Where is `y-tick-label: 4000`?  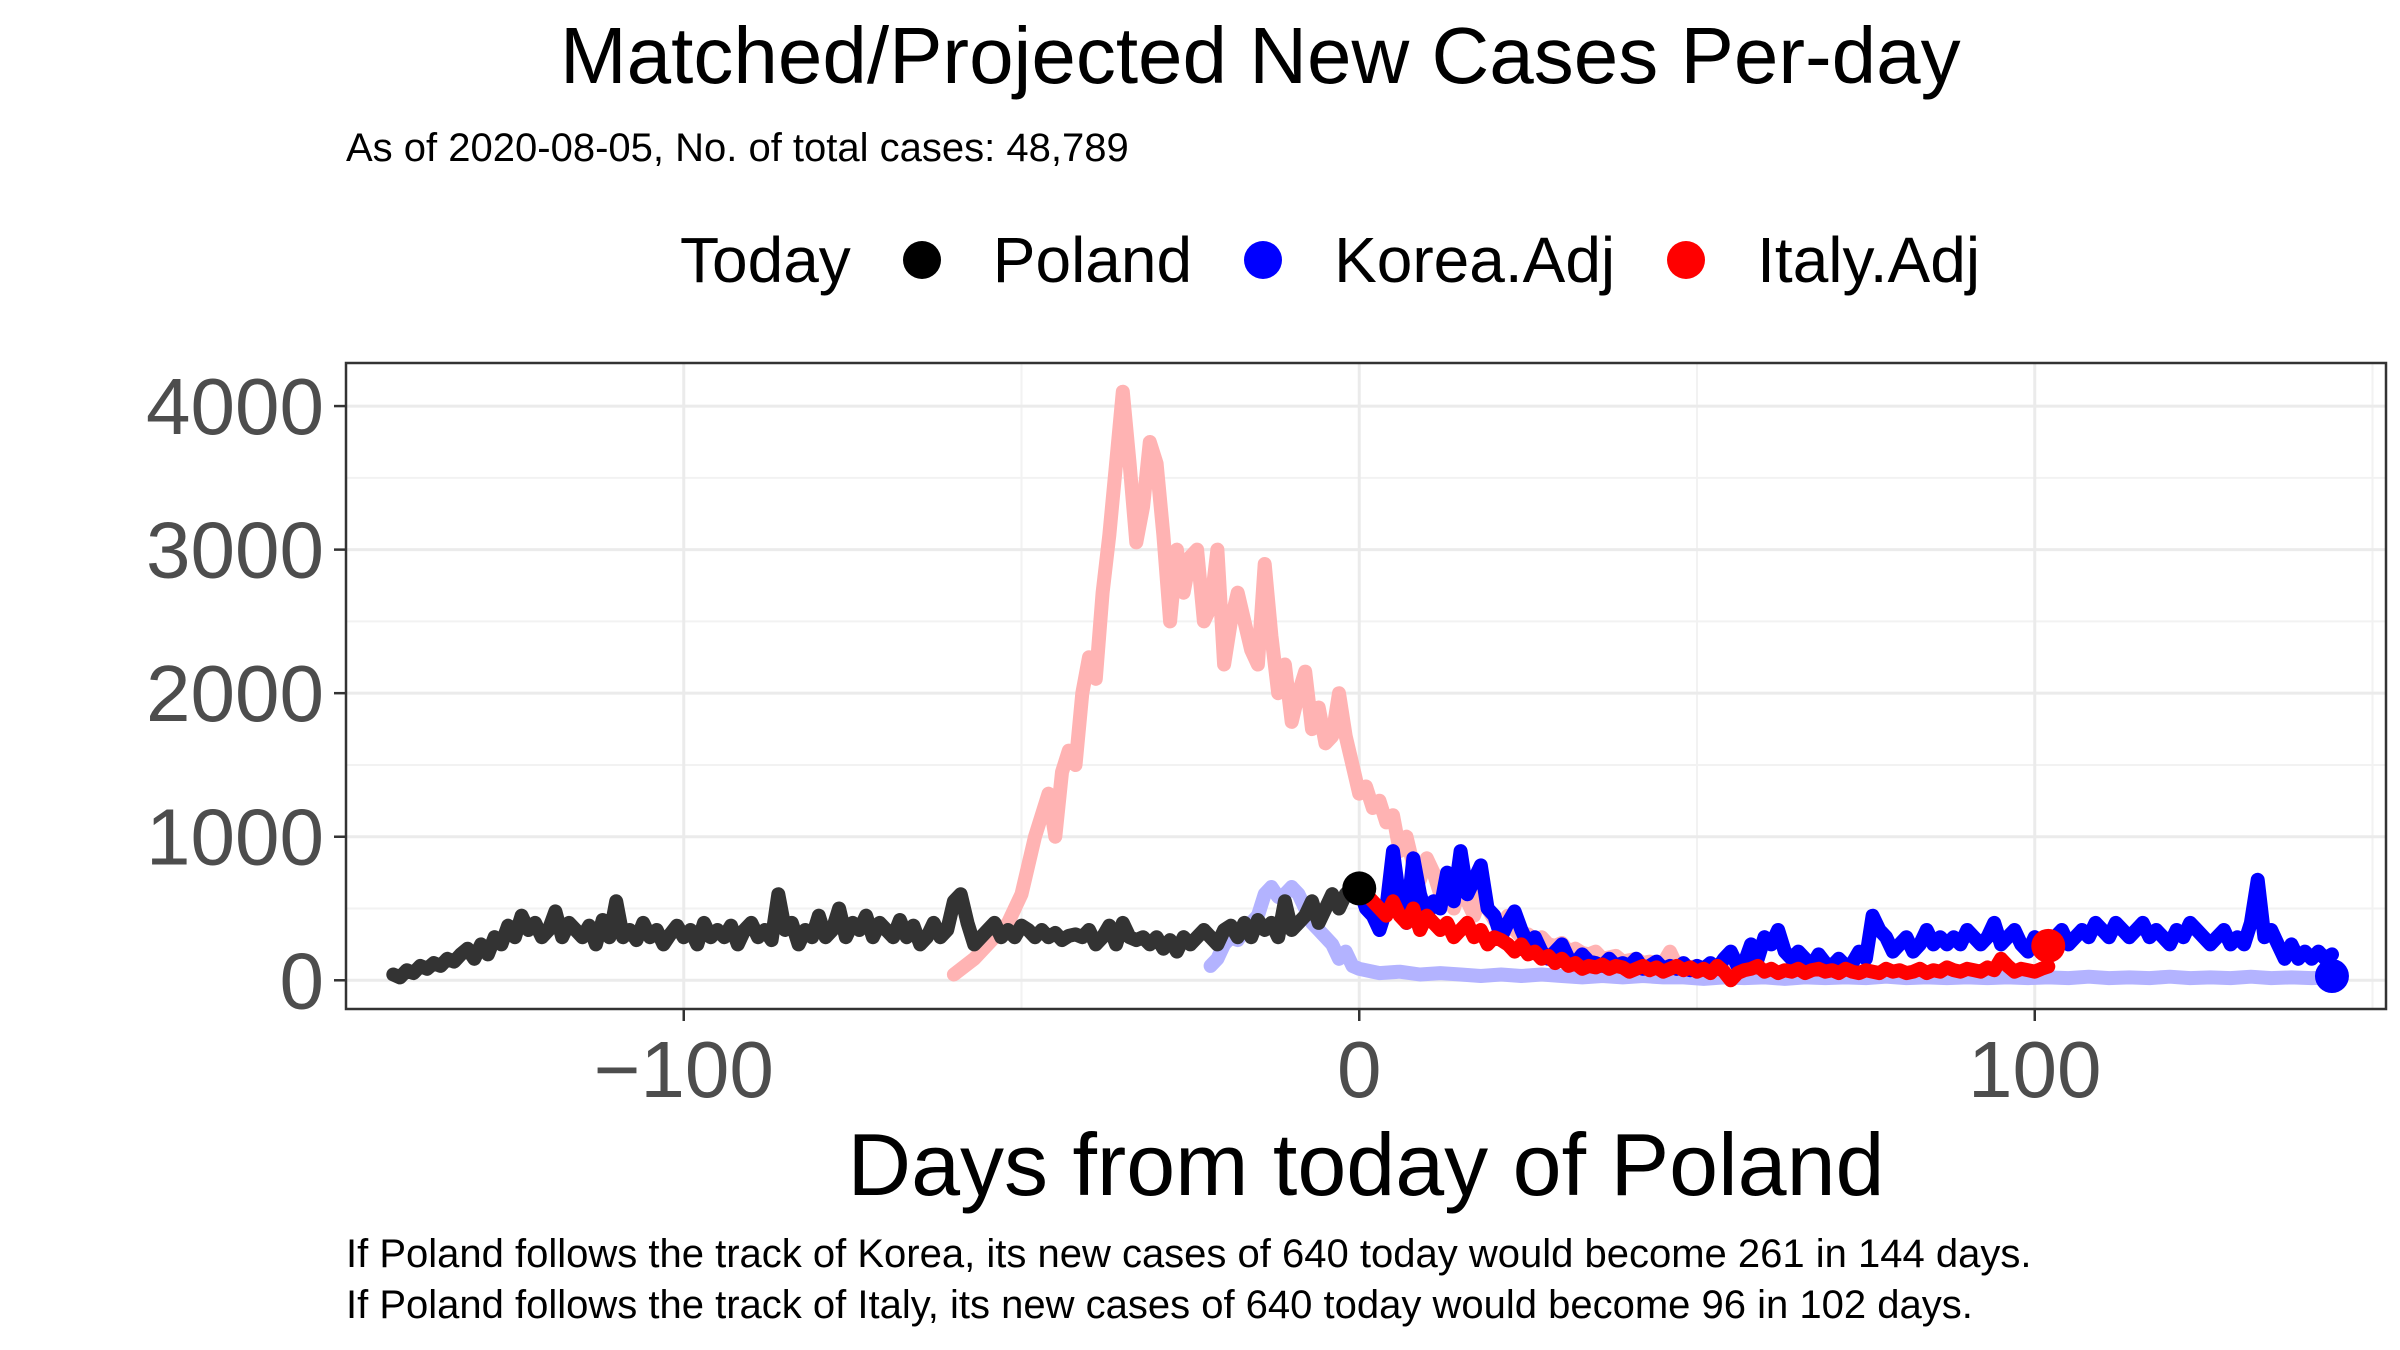
y-tick-label: 4000 is located at coordinates (235, 406).